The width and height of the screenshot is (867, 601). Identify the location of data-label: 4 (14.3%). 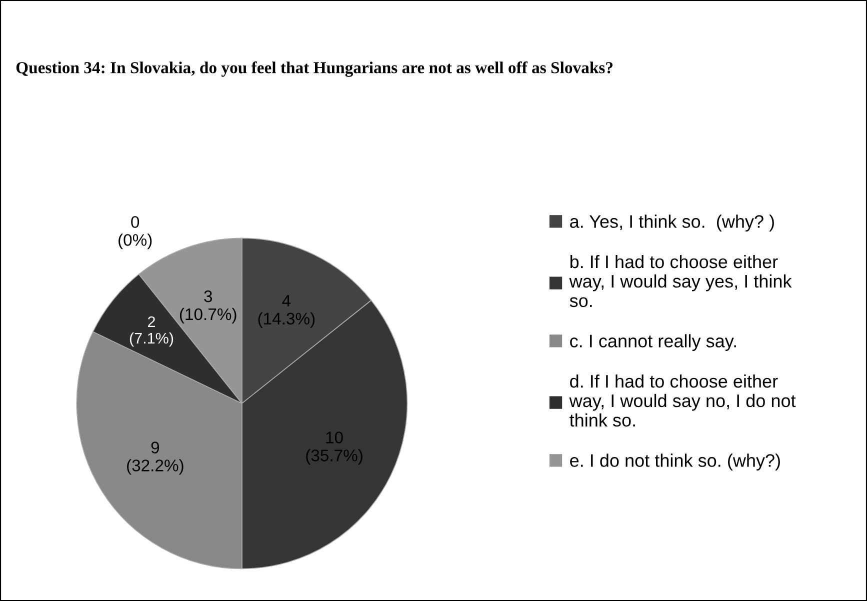
(286, 311).